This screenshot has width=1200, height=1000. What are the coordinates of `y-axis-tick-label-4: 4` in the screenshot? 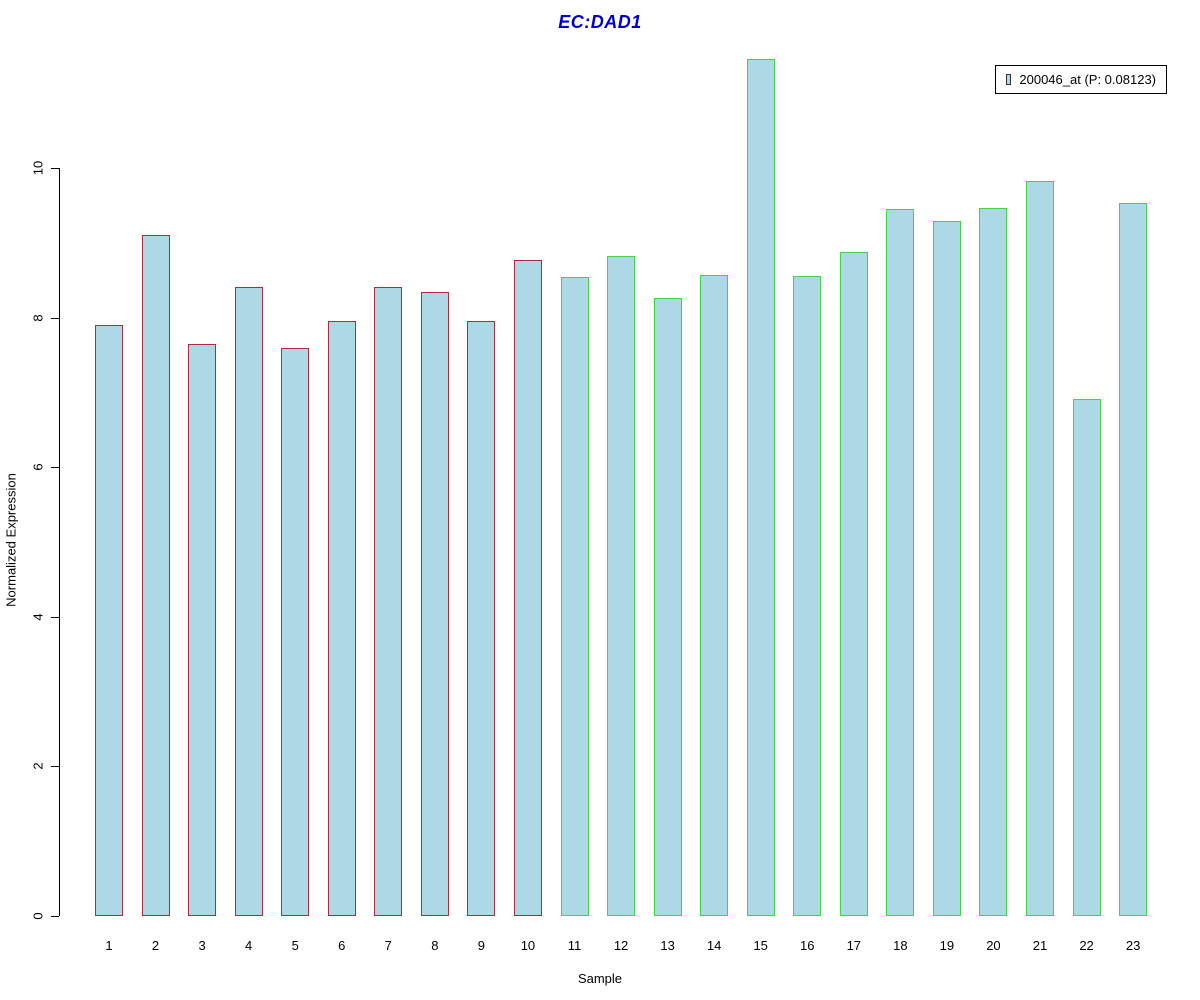 It's located at (38, 617).